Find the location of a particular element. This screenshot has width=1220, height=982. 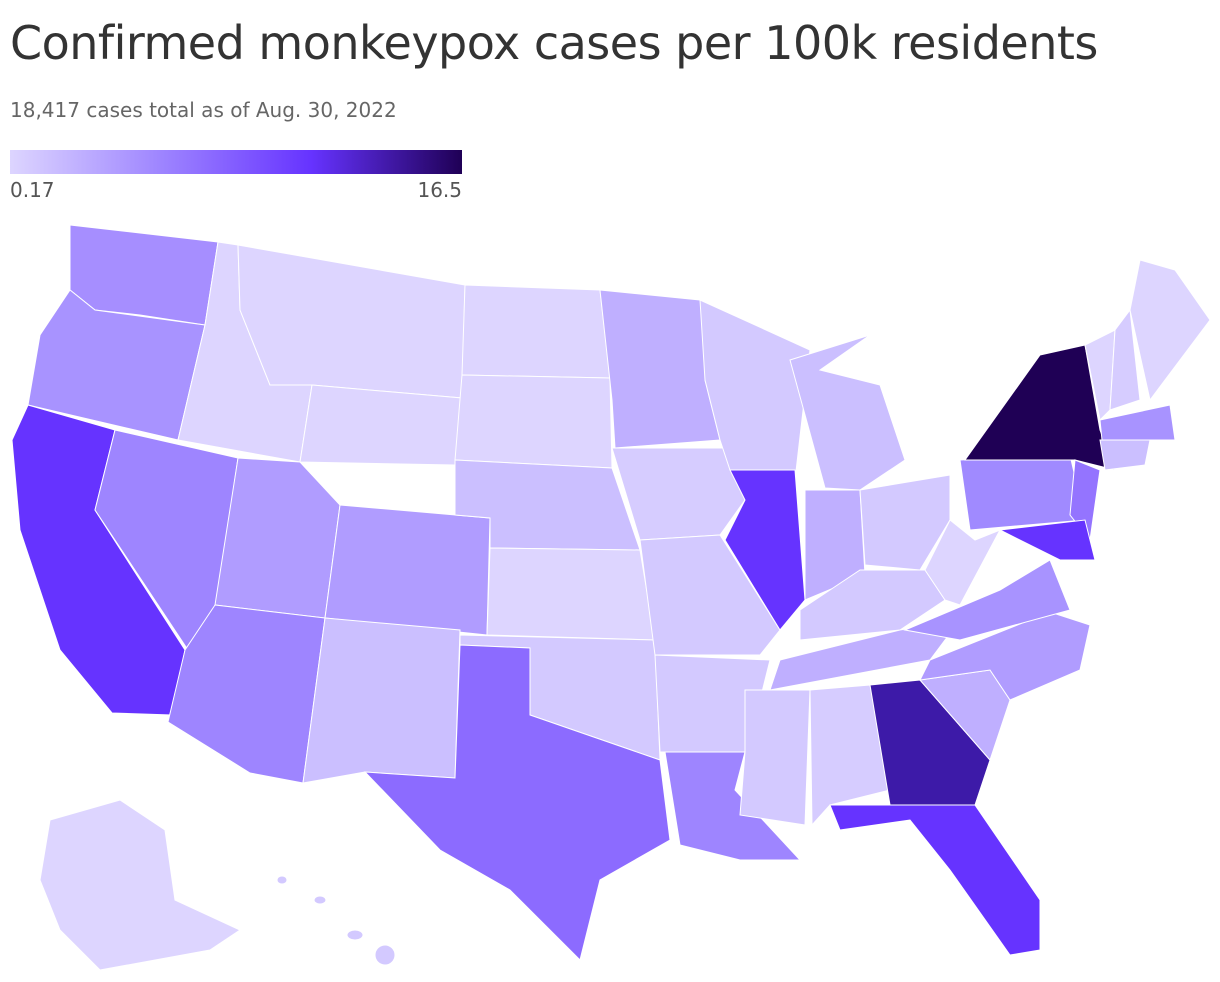

legend-min: 0.17 is located at coordinates (32, 190).